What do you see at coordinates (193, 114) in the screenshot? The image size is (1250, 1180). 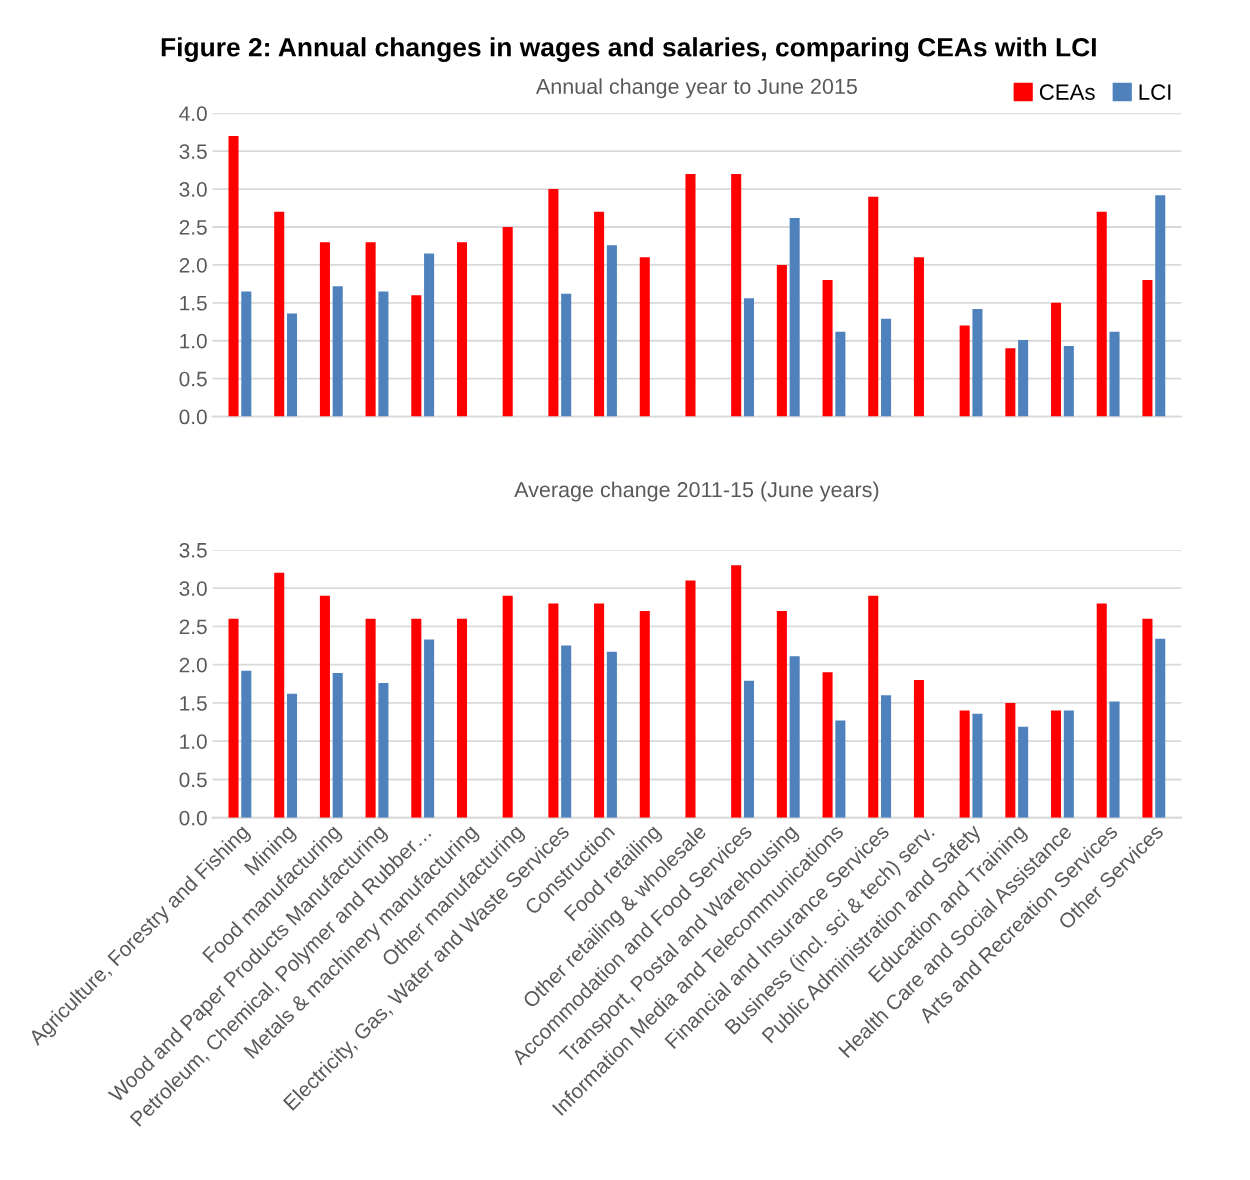 I see `y-tick-label: 4.0` at bounding box center [193, 114].